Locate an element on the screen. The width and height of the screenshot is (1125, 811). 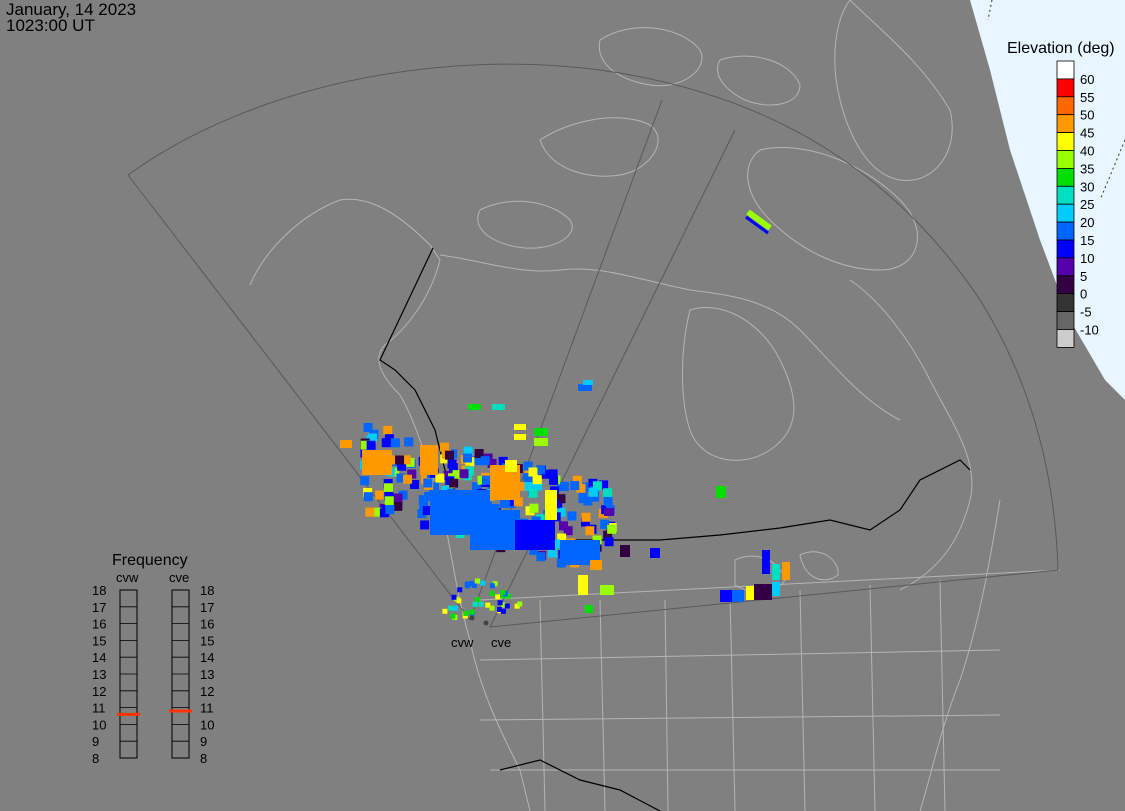
frequency-tick-label: 17 is located at coordinates (99, 607).